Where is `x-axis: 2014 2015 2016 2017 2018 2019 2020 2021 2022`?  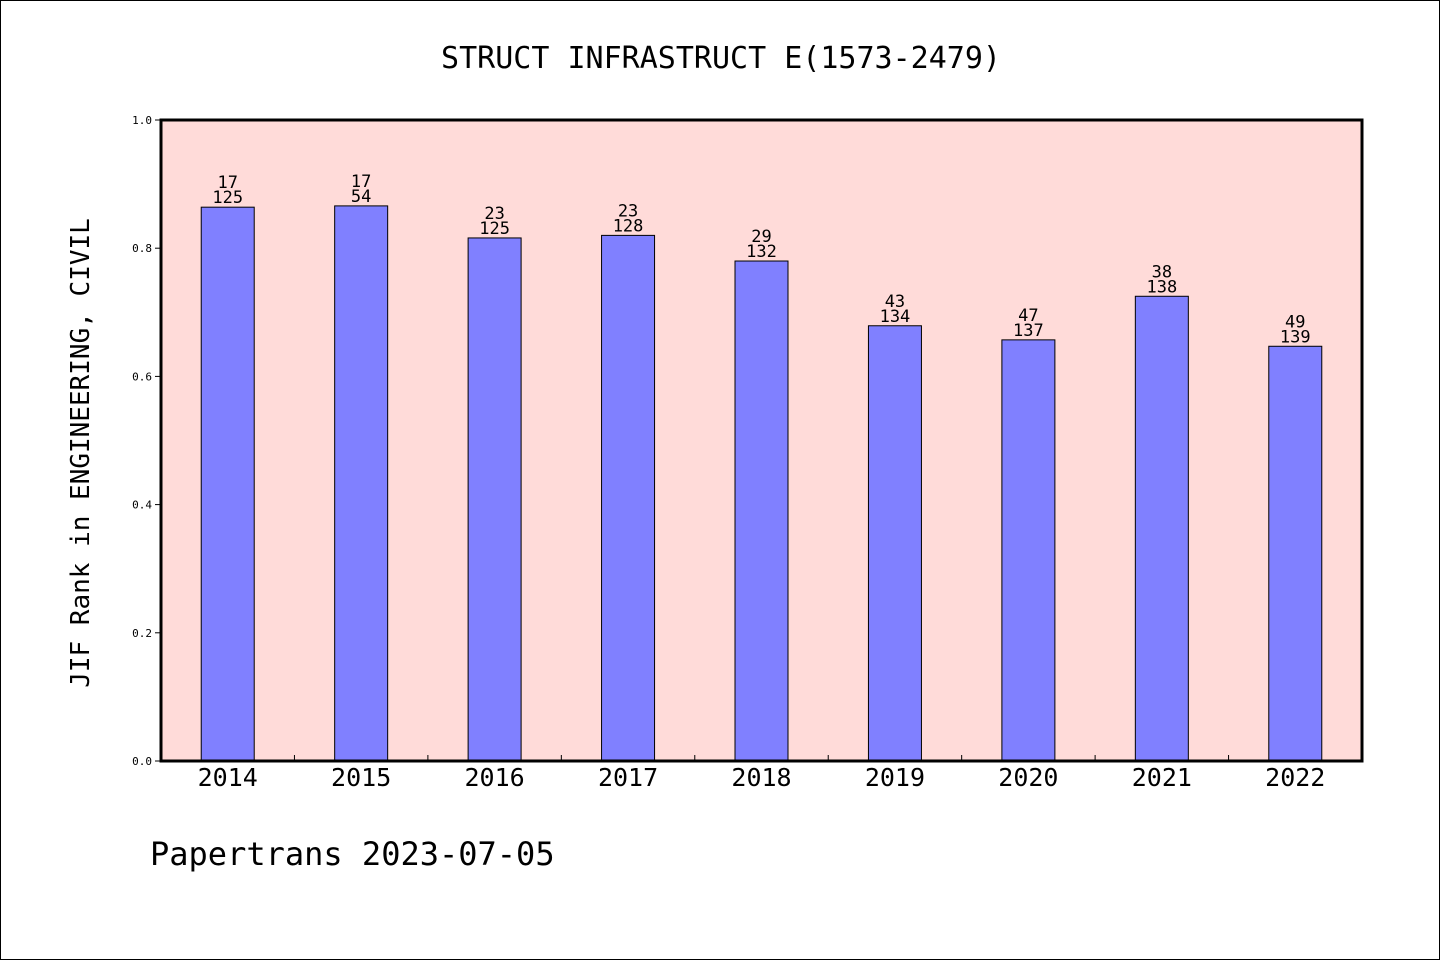 x-axis: 2014 2015 2016 2017 2018 2019 2020 2021 2022 is located at coordinates (761, 773).